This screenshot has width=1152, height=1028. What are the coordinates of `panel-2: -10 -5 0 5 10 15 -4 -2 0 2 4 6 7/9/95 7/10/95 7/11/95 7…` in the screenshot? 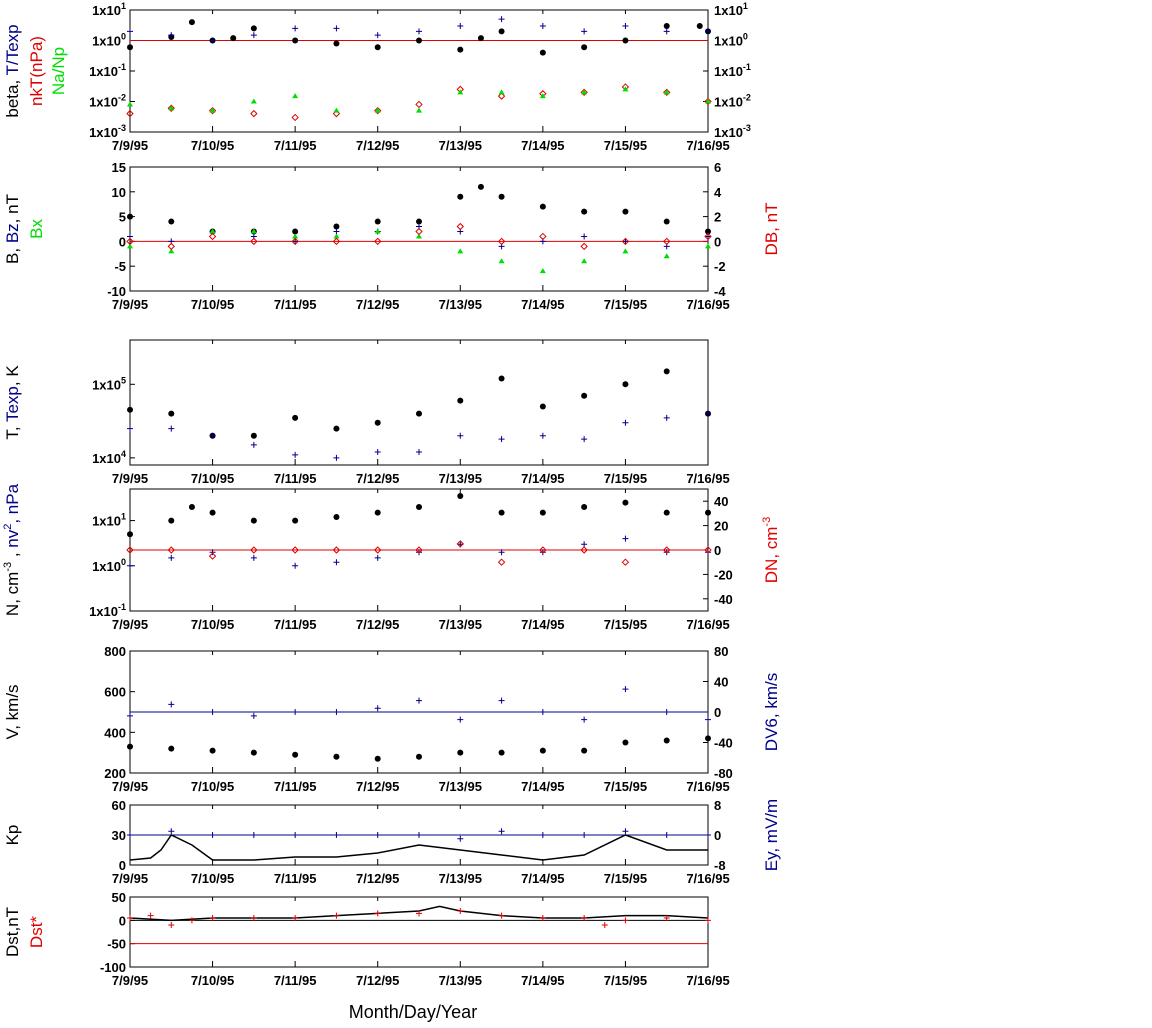 It's located at (392, 236).